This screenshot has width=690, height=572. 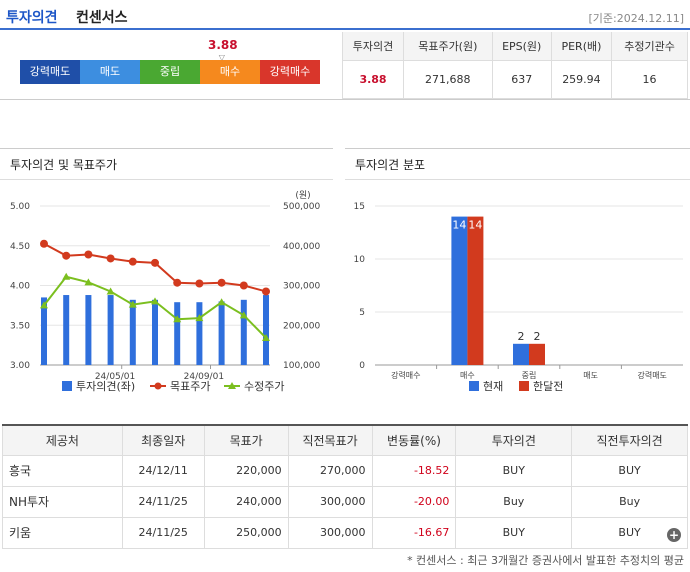 I want to click on consensus-marker-value: 3.88, so click(x=222, y=45).